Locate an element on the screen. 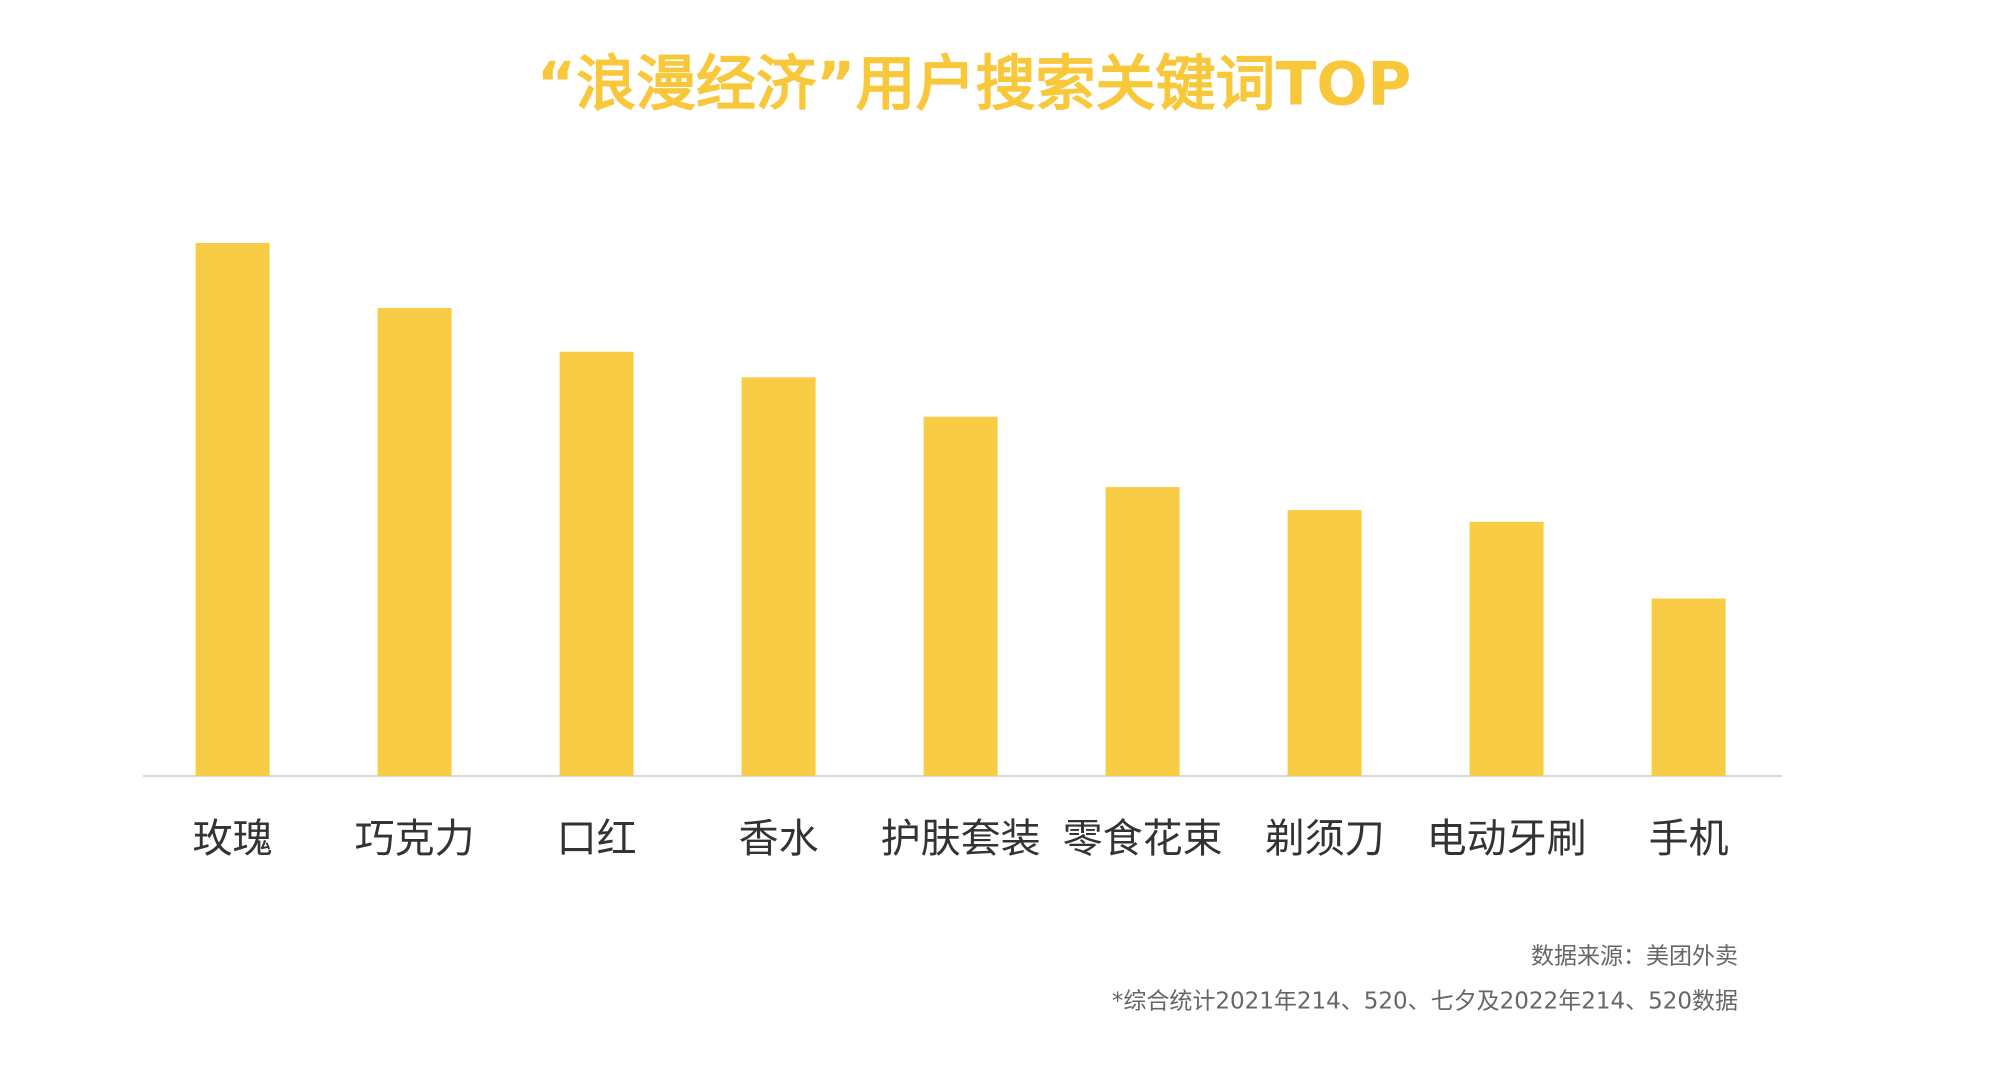 The width and height of the screenshot is (1994, 1070). x-tick-label: 口红 is located at coordinates (597, 839).